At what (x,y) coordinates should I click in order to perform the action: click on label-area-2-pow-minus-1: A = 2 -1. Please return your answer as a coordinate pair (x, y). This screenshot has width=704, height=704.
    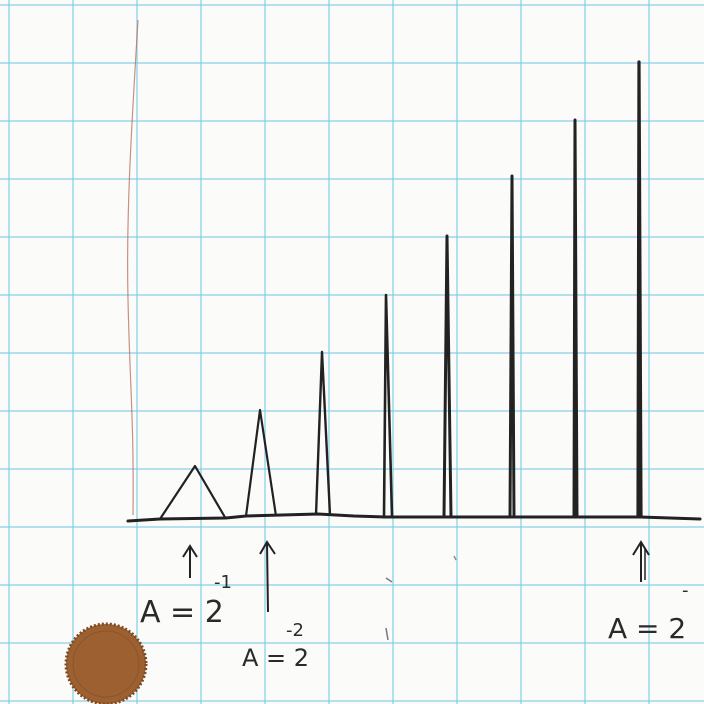
    Looking at the image, I should click on (186, 601).